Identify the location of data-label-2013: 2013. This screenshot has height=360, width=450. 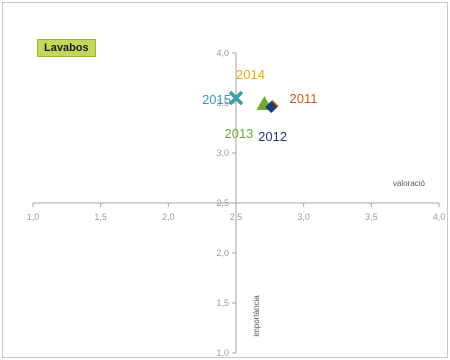
(238, 133).